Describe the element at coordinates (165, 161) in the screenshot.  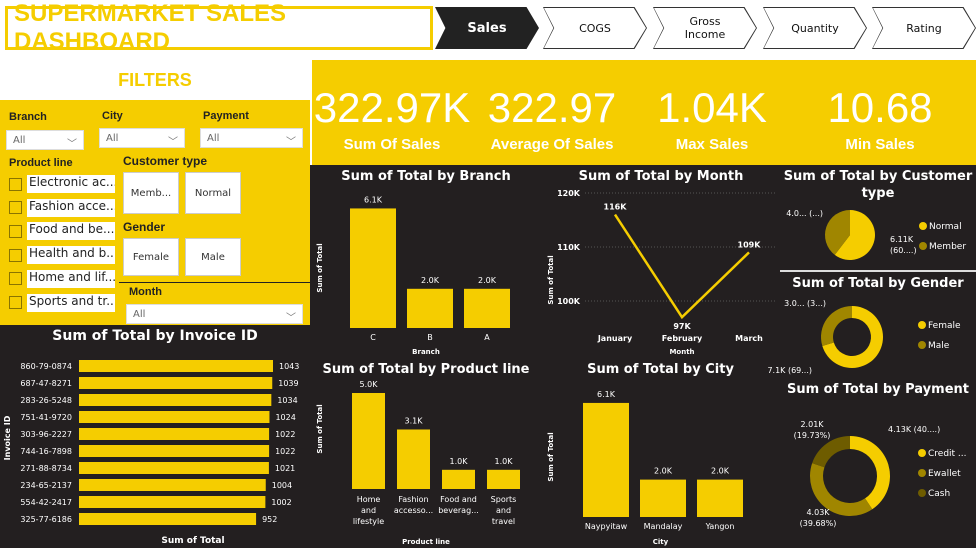
I see `customer-type-label: Customer type` at that location.